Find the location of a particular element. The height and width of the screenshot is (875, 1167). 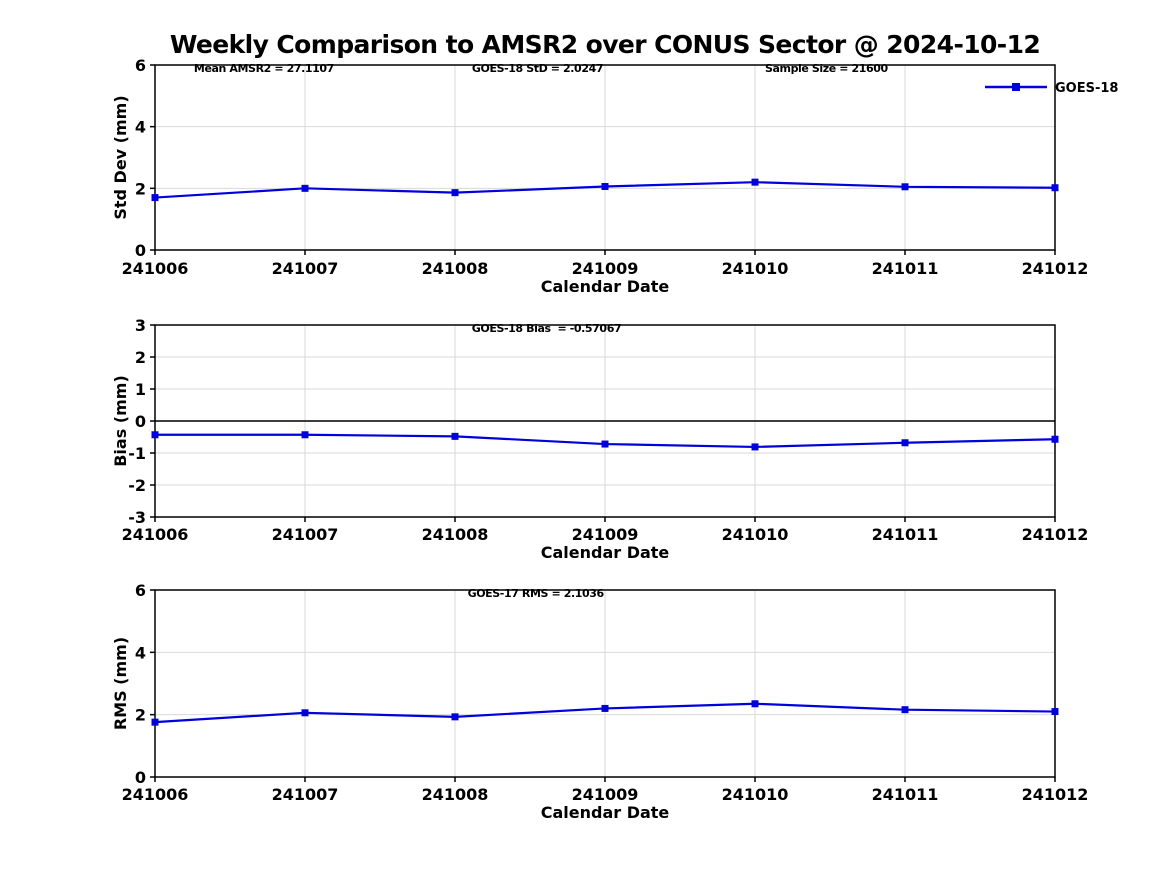

y-axis-label: Std Dev (mm) is located at coordinates (120, 157).